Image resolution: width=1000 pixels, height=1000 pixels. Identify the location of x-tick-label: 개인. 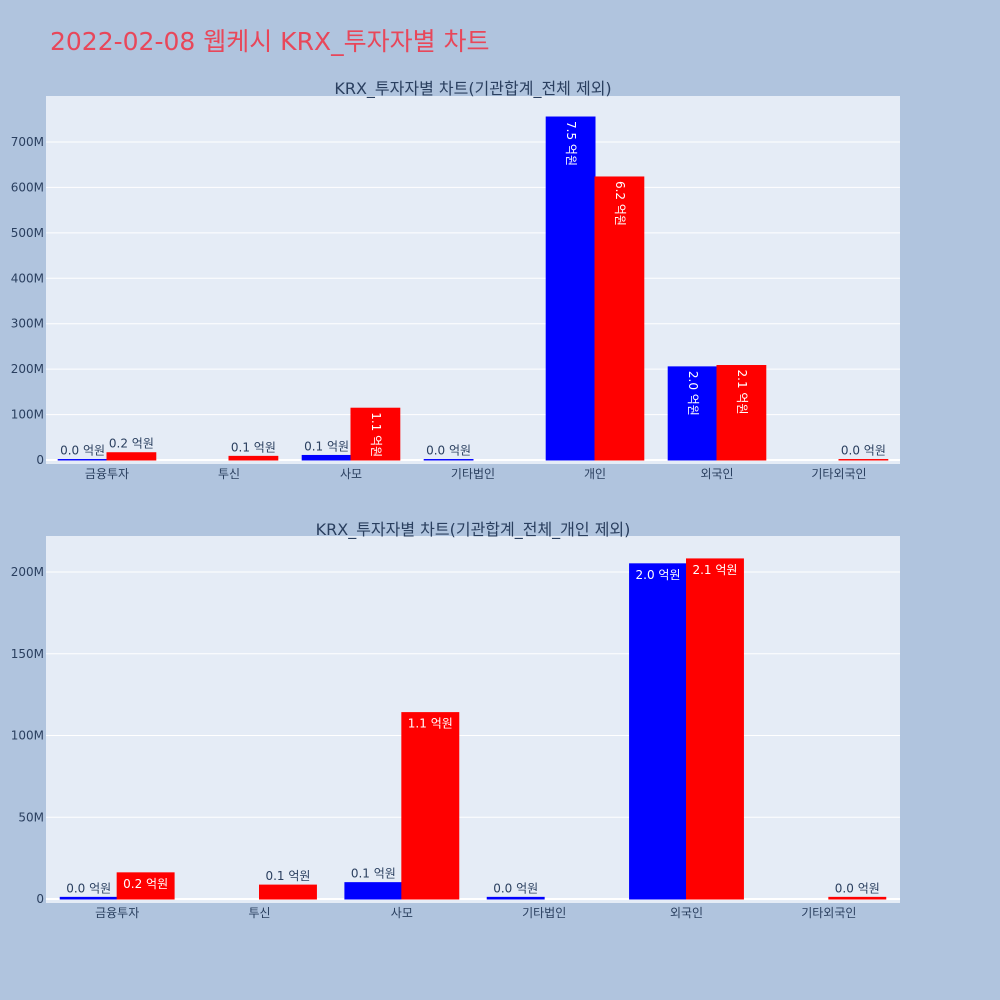
(595, 474).